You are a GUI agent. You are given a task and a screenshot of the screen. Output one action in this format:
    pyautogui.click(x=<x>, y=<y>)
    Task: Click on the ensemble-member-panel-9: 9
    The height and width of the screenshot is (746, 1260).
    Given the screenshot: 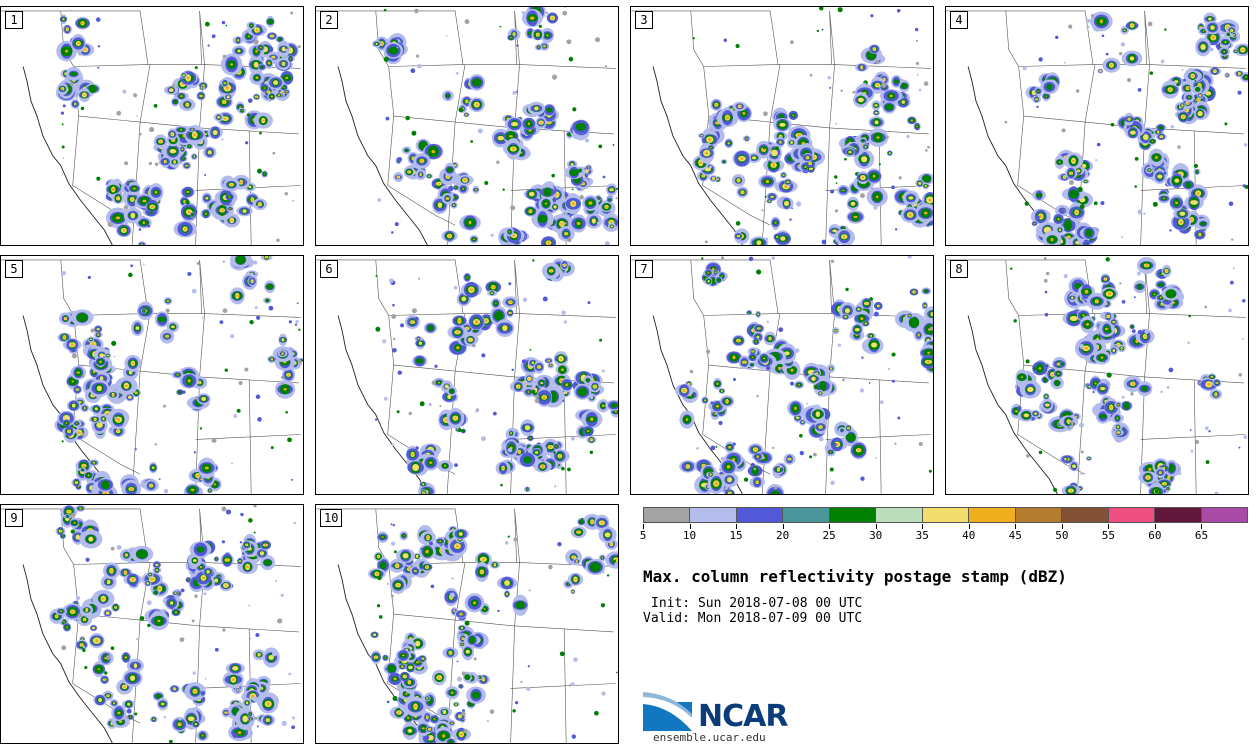 What is the action you would take?
    pyautogui.click(x=152, y=624)
    